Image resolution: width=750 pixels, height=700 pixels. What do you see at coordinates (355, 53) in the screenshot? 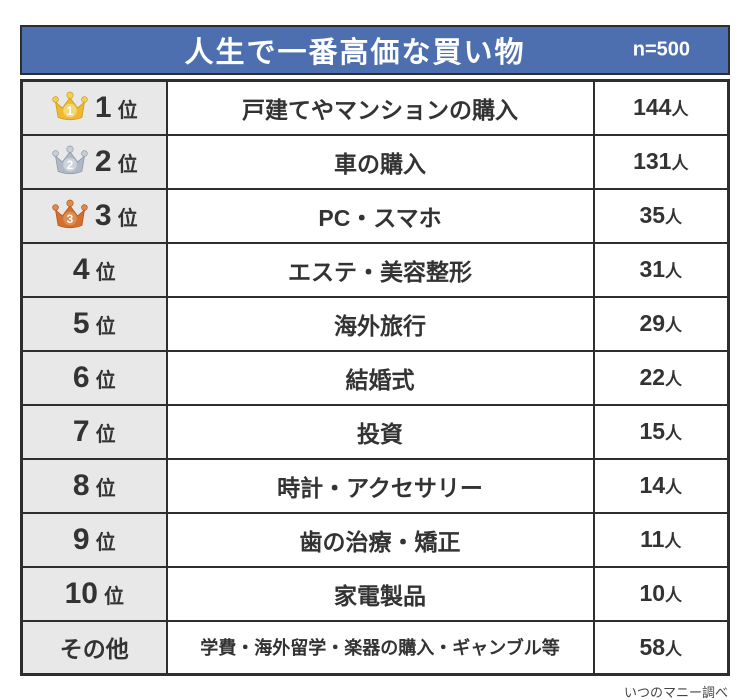
I see `page-title: 人生で一番高価な買い物` at bounding box center [355, 53].